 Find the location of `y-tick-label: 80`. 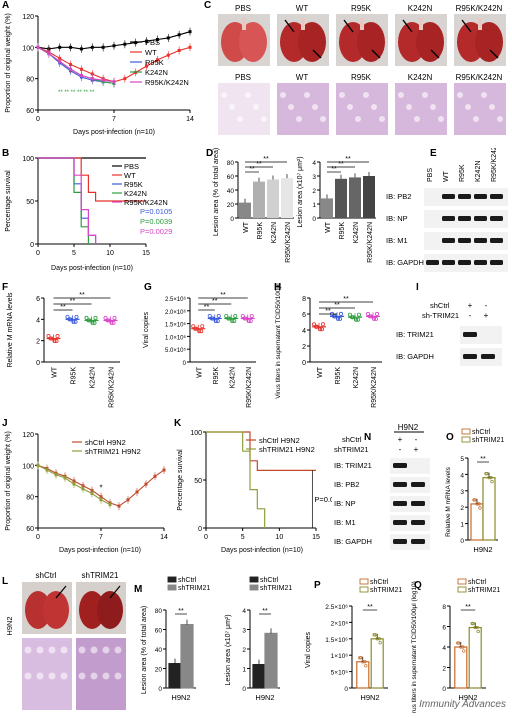

y-tick-label: 80 is located at coordinates (231, 163).